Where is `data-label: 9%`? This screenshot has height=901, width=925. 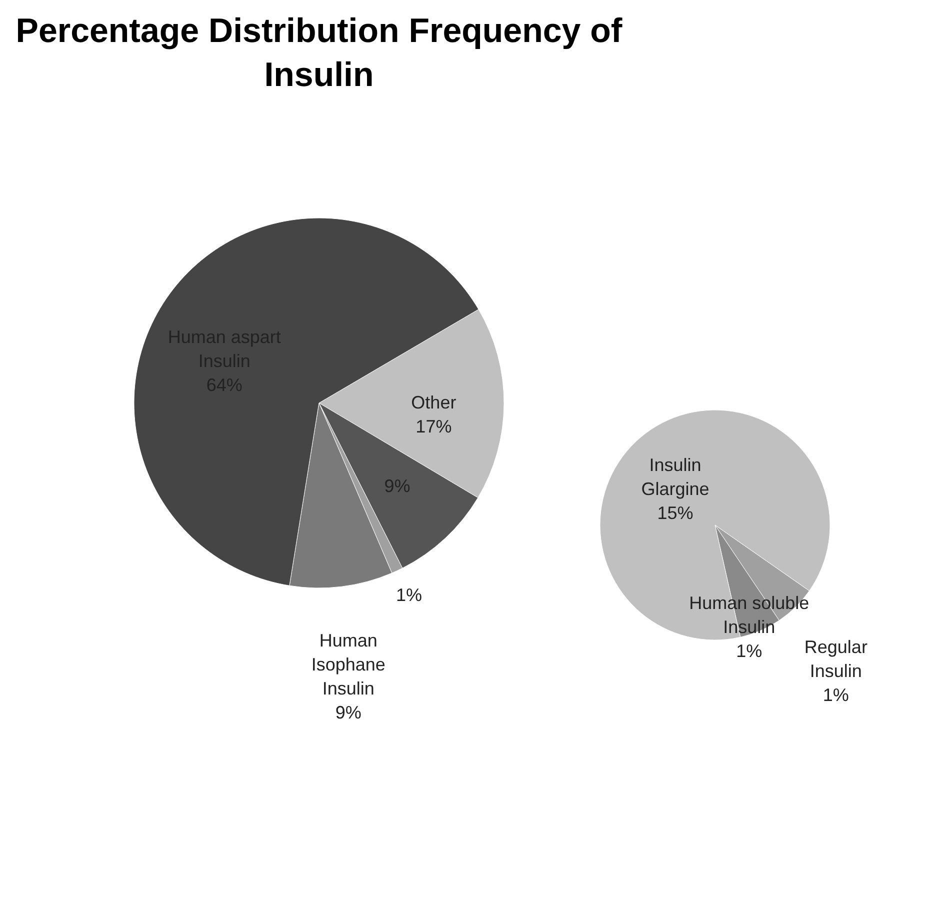 data-label: 9% is located at coordinates (348, 712).